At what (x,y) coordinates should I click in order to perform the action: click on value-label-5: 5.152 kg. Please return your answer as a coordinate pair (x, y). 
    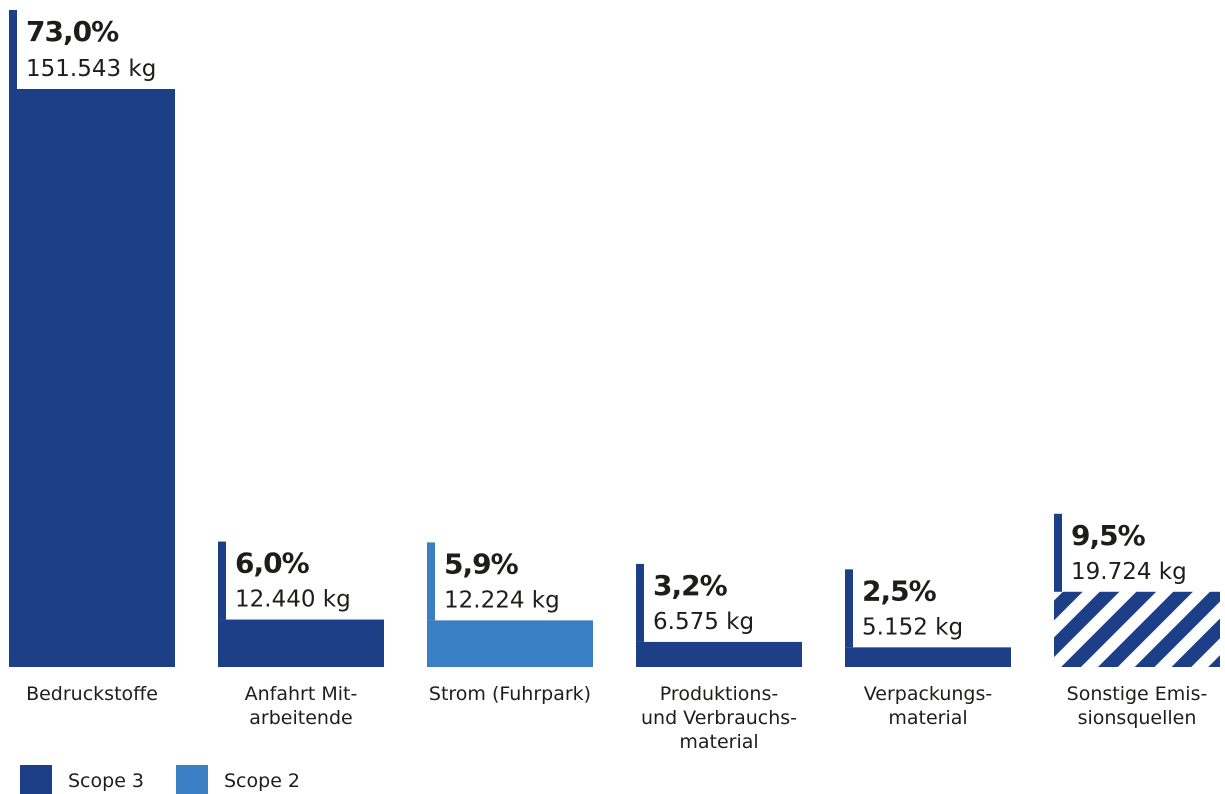
    Looking at the image, I should click on (912, 627).